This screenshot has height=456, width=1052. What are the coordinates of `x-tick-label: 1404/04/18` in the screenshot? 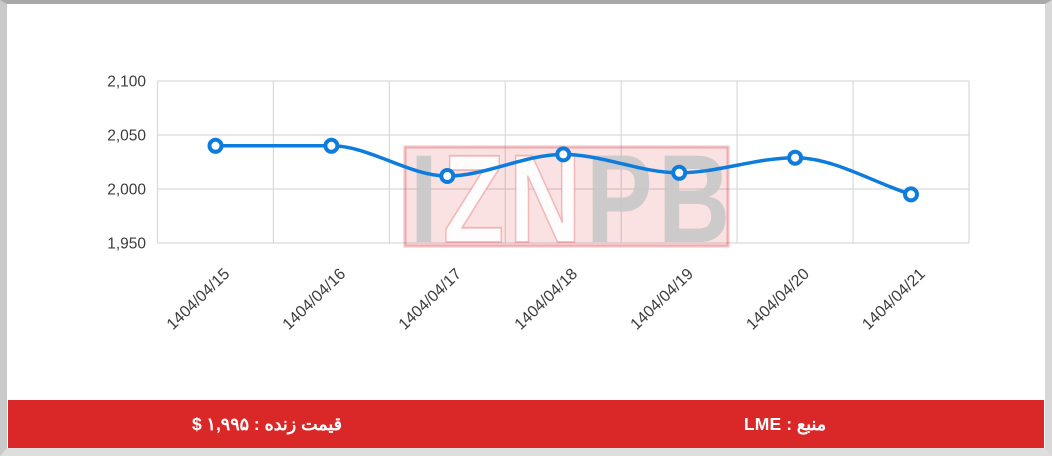 It's located at (546, 300).